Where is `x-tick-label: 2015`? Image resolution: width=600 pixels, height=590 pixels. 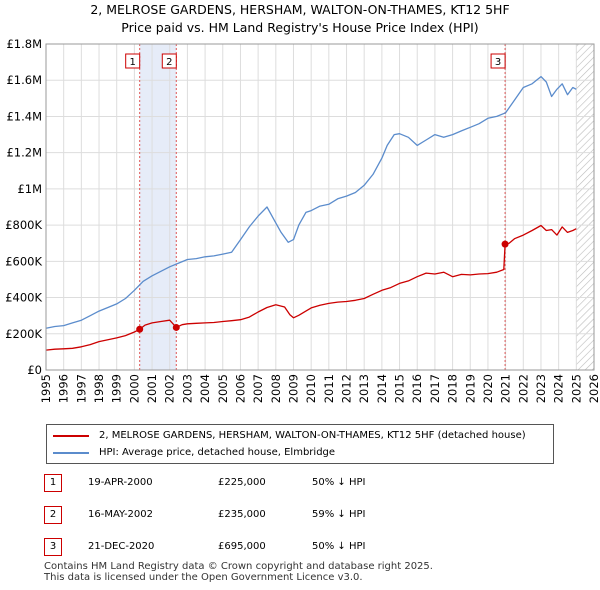
x-tick-label: 2015 is located at coordinates (400, 388).